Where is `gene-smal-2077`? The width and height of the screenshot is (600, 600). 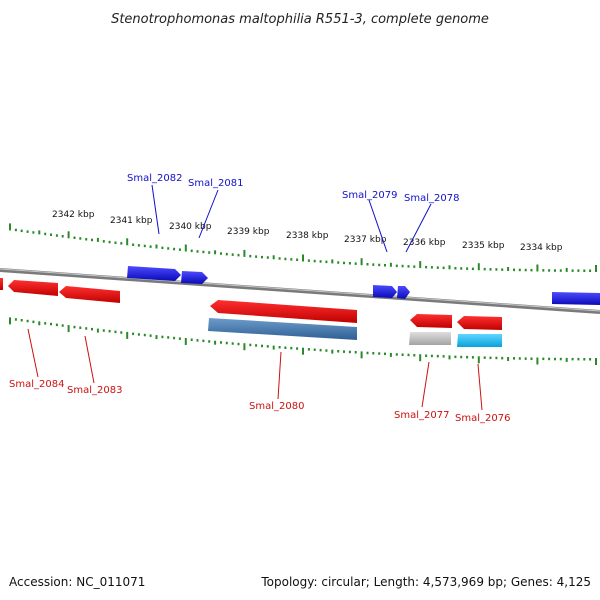 gene-smal-2077 is located at coordinates (431, 321).